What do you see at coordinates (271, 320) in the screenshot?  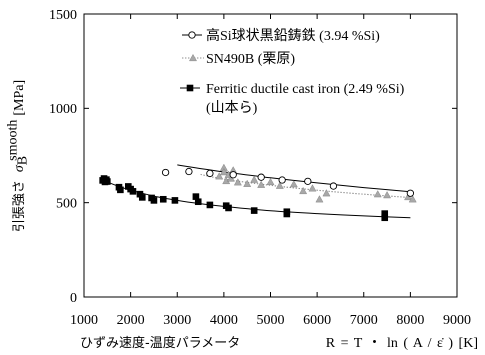 I see `x-tick-label: 5000` at bounding box center [271, 320].